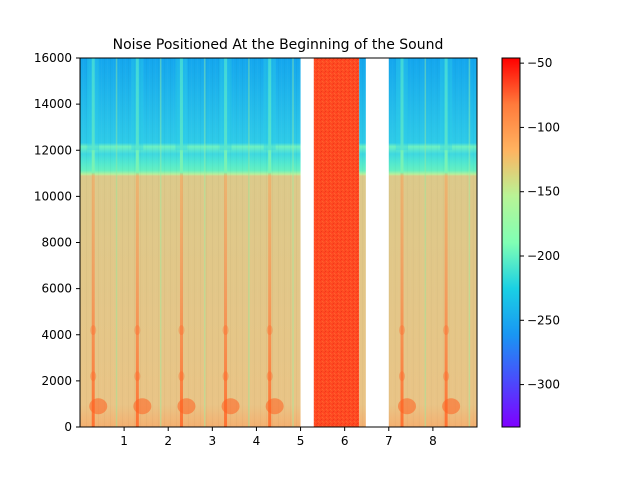  I want to click on x-tick-label: 6, so click(345, 441).